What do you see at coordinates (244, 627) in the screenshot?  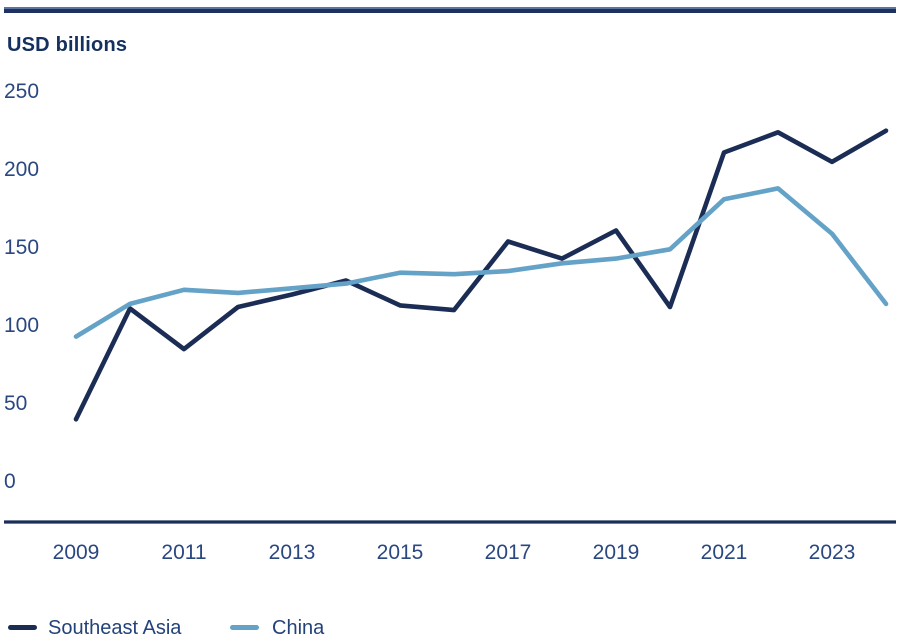 I see `legend-swatch-china` at bounding box center [244, 627].